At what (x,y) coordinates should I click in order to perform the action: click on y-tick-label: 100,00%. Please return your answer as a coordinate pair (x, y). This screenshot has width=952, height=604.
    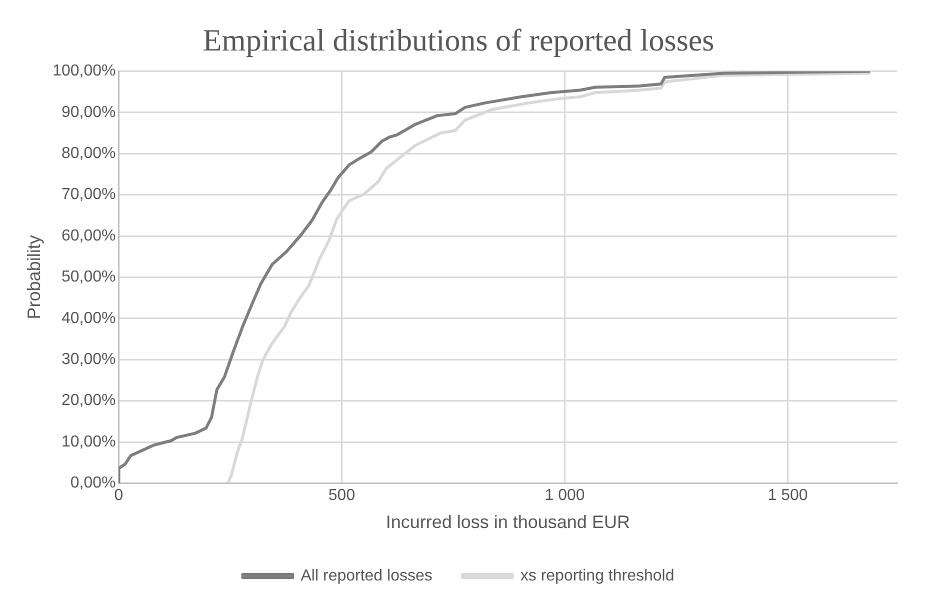
    Looking at the image, I should click on (84, 71).